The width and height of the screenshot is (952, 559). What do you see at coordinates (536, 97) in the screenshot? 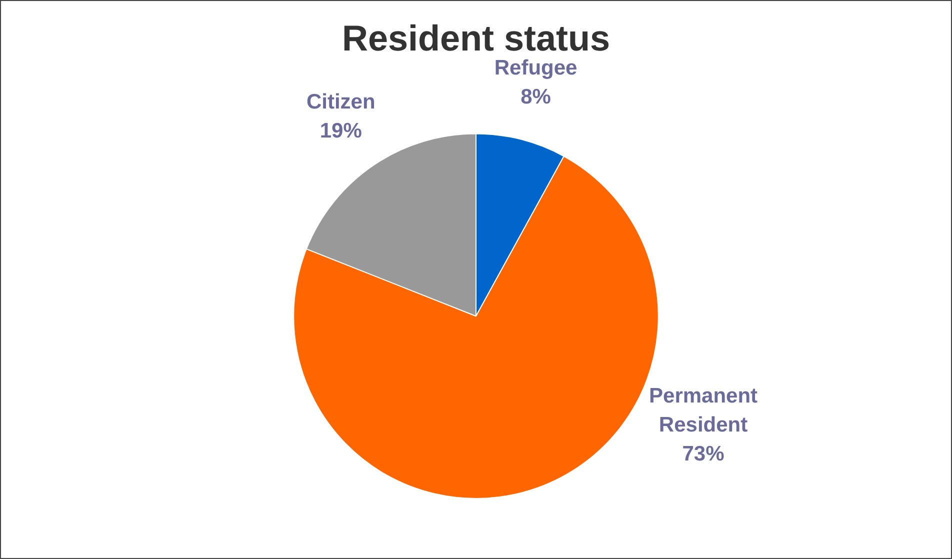
I see `data-label: 8%` at bounding box center [536, 97].